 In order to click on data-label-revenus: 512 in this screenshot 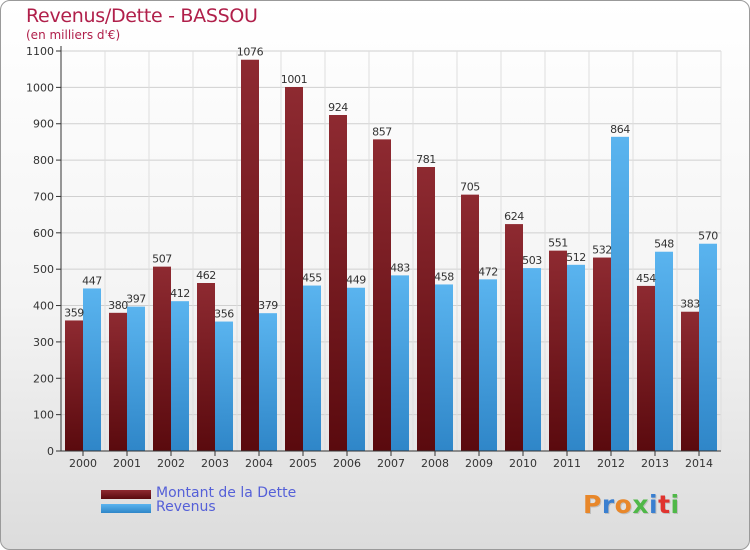, I will do `click(576, 257)`.